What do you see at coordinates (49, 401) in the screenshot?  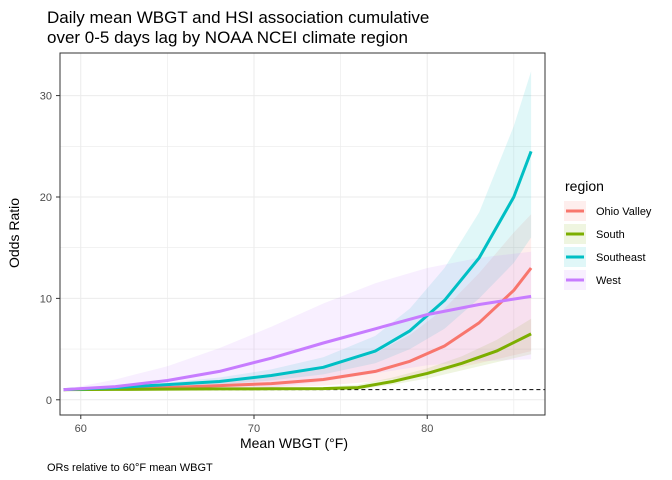 I see `y-tick-label: 0` at bounding box center [49, 401].